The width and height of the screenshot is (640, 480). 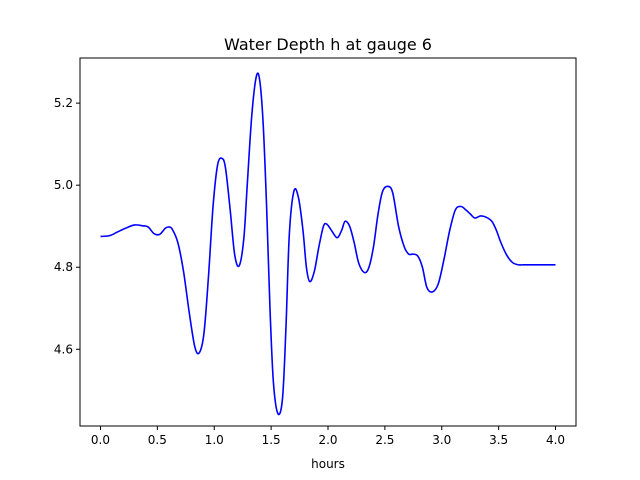 What do you see at coordinates (67, 226) in the screenshot?
I see `y-axis: 4.6 4.8 5.0 5.2` at bounding box center [67, 226].